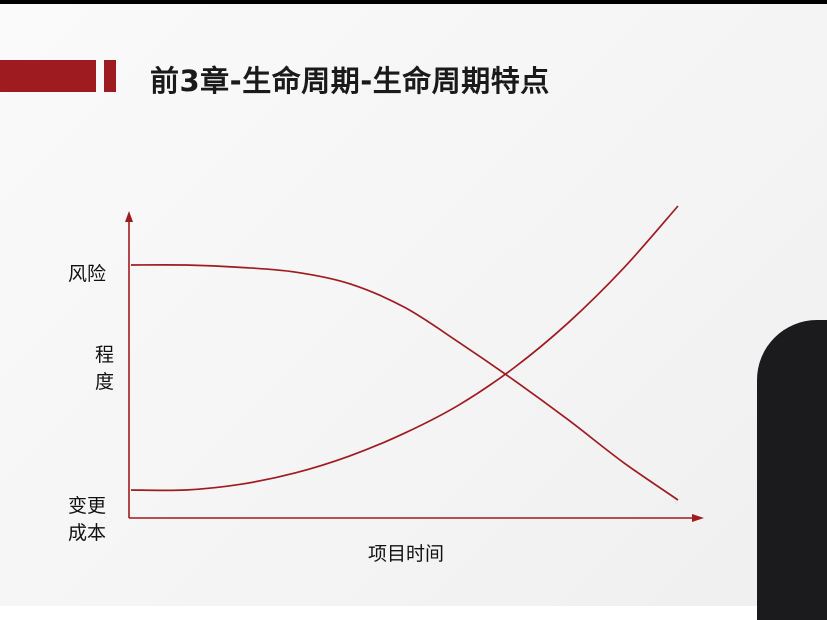 This screenshot has height=620, width=827. I want to click on x-axis-arrow, so click(698, 518).